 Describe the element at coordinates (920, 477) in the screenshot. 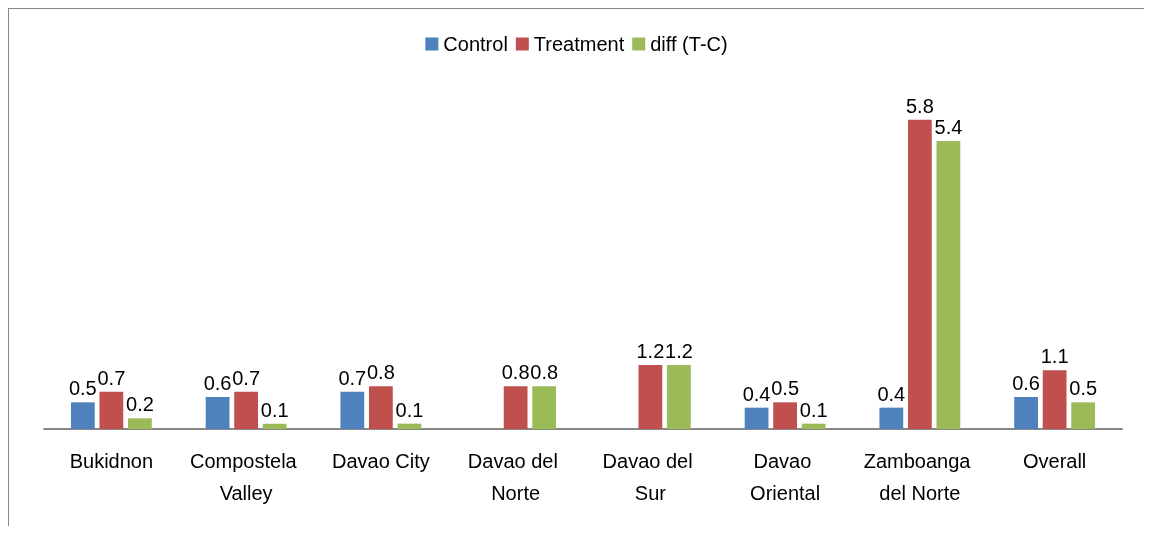

I see `x-tick-label: Zamboanga del Norte` at that location.